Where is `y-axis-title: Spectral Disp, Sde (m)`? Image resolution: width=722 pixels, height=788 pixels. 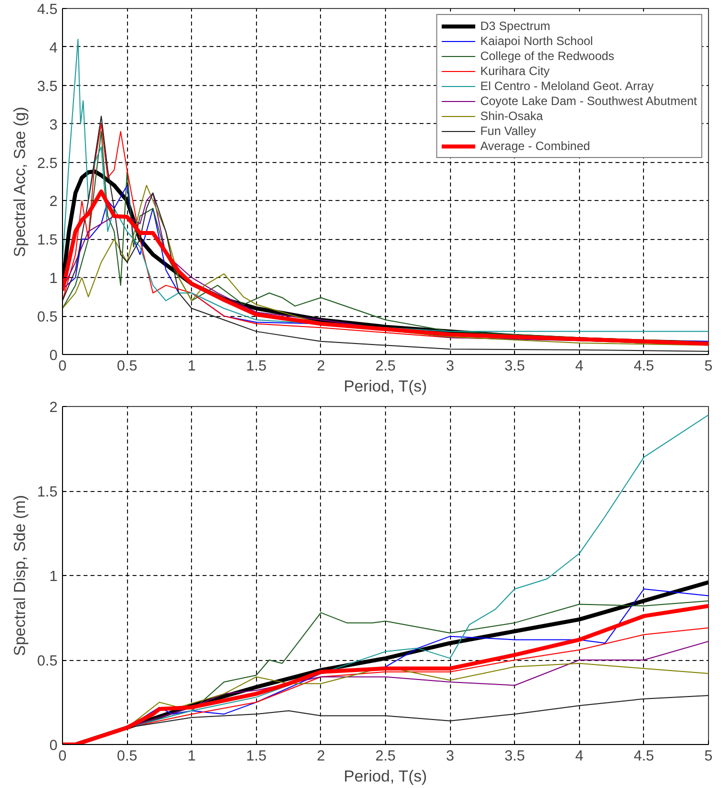 y-axis-title: Spectral Disp, Sde (m) is located at coordinates (21, 575).